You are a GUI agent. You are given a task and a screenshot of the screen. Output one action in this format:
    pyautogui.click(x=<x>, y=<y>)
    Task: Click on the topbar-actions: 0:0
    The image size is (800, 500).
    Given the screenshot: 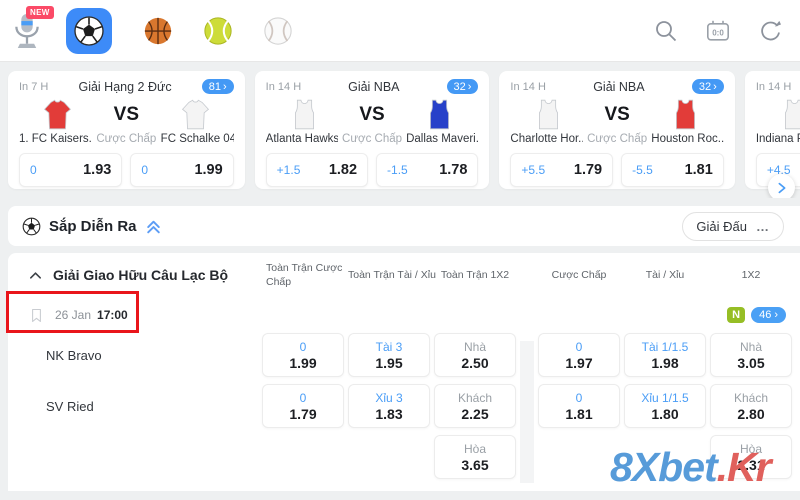 What is the action you would take?
    pyautogui.click(x=718, y=31)
    